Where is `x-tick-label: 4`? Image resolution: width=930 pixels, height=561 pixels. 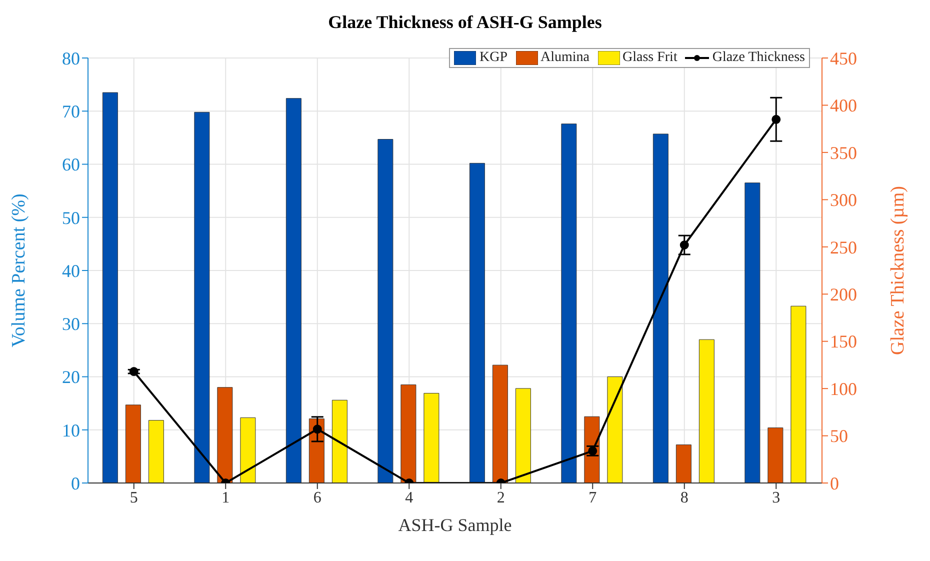 x-tick-label: 4 is located at coordinates (409, 497).